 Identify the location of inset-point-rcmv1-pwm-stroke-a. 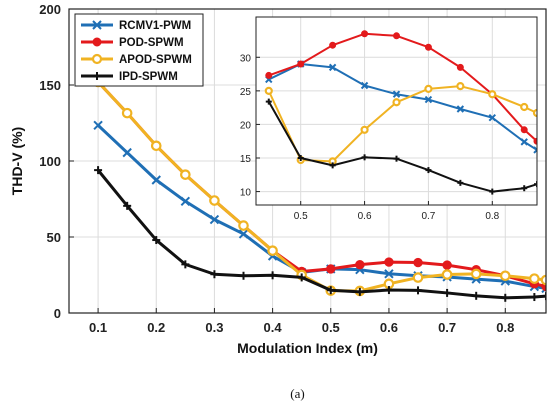
(535, 149).